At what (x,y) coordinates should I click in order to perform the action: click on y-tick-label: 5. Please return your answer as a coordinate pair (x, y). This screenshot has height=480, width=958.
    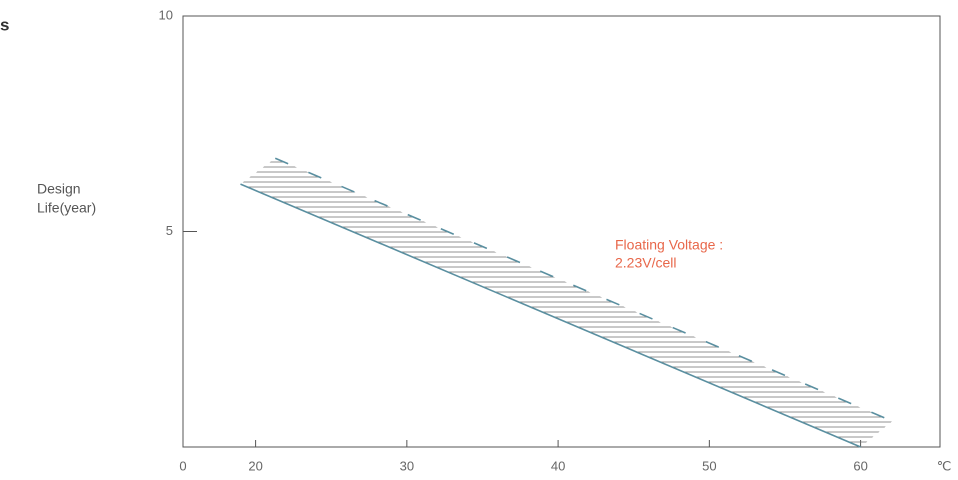
    Looking at the image, I should click on (169, 230).